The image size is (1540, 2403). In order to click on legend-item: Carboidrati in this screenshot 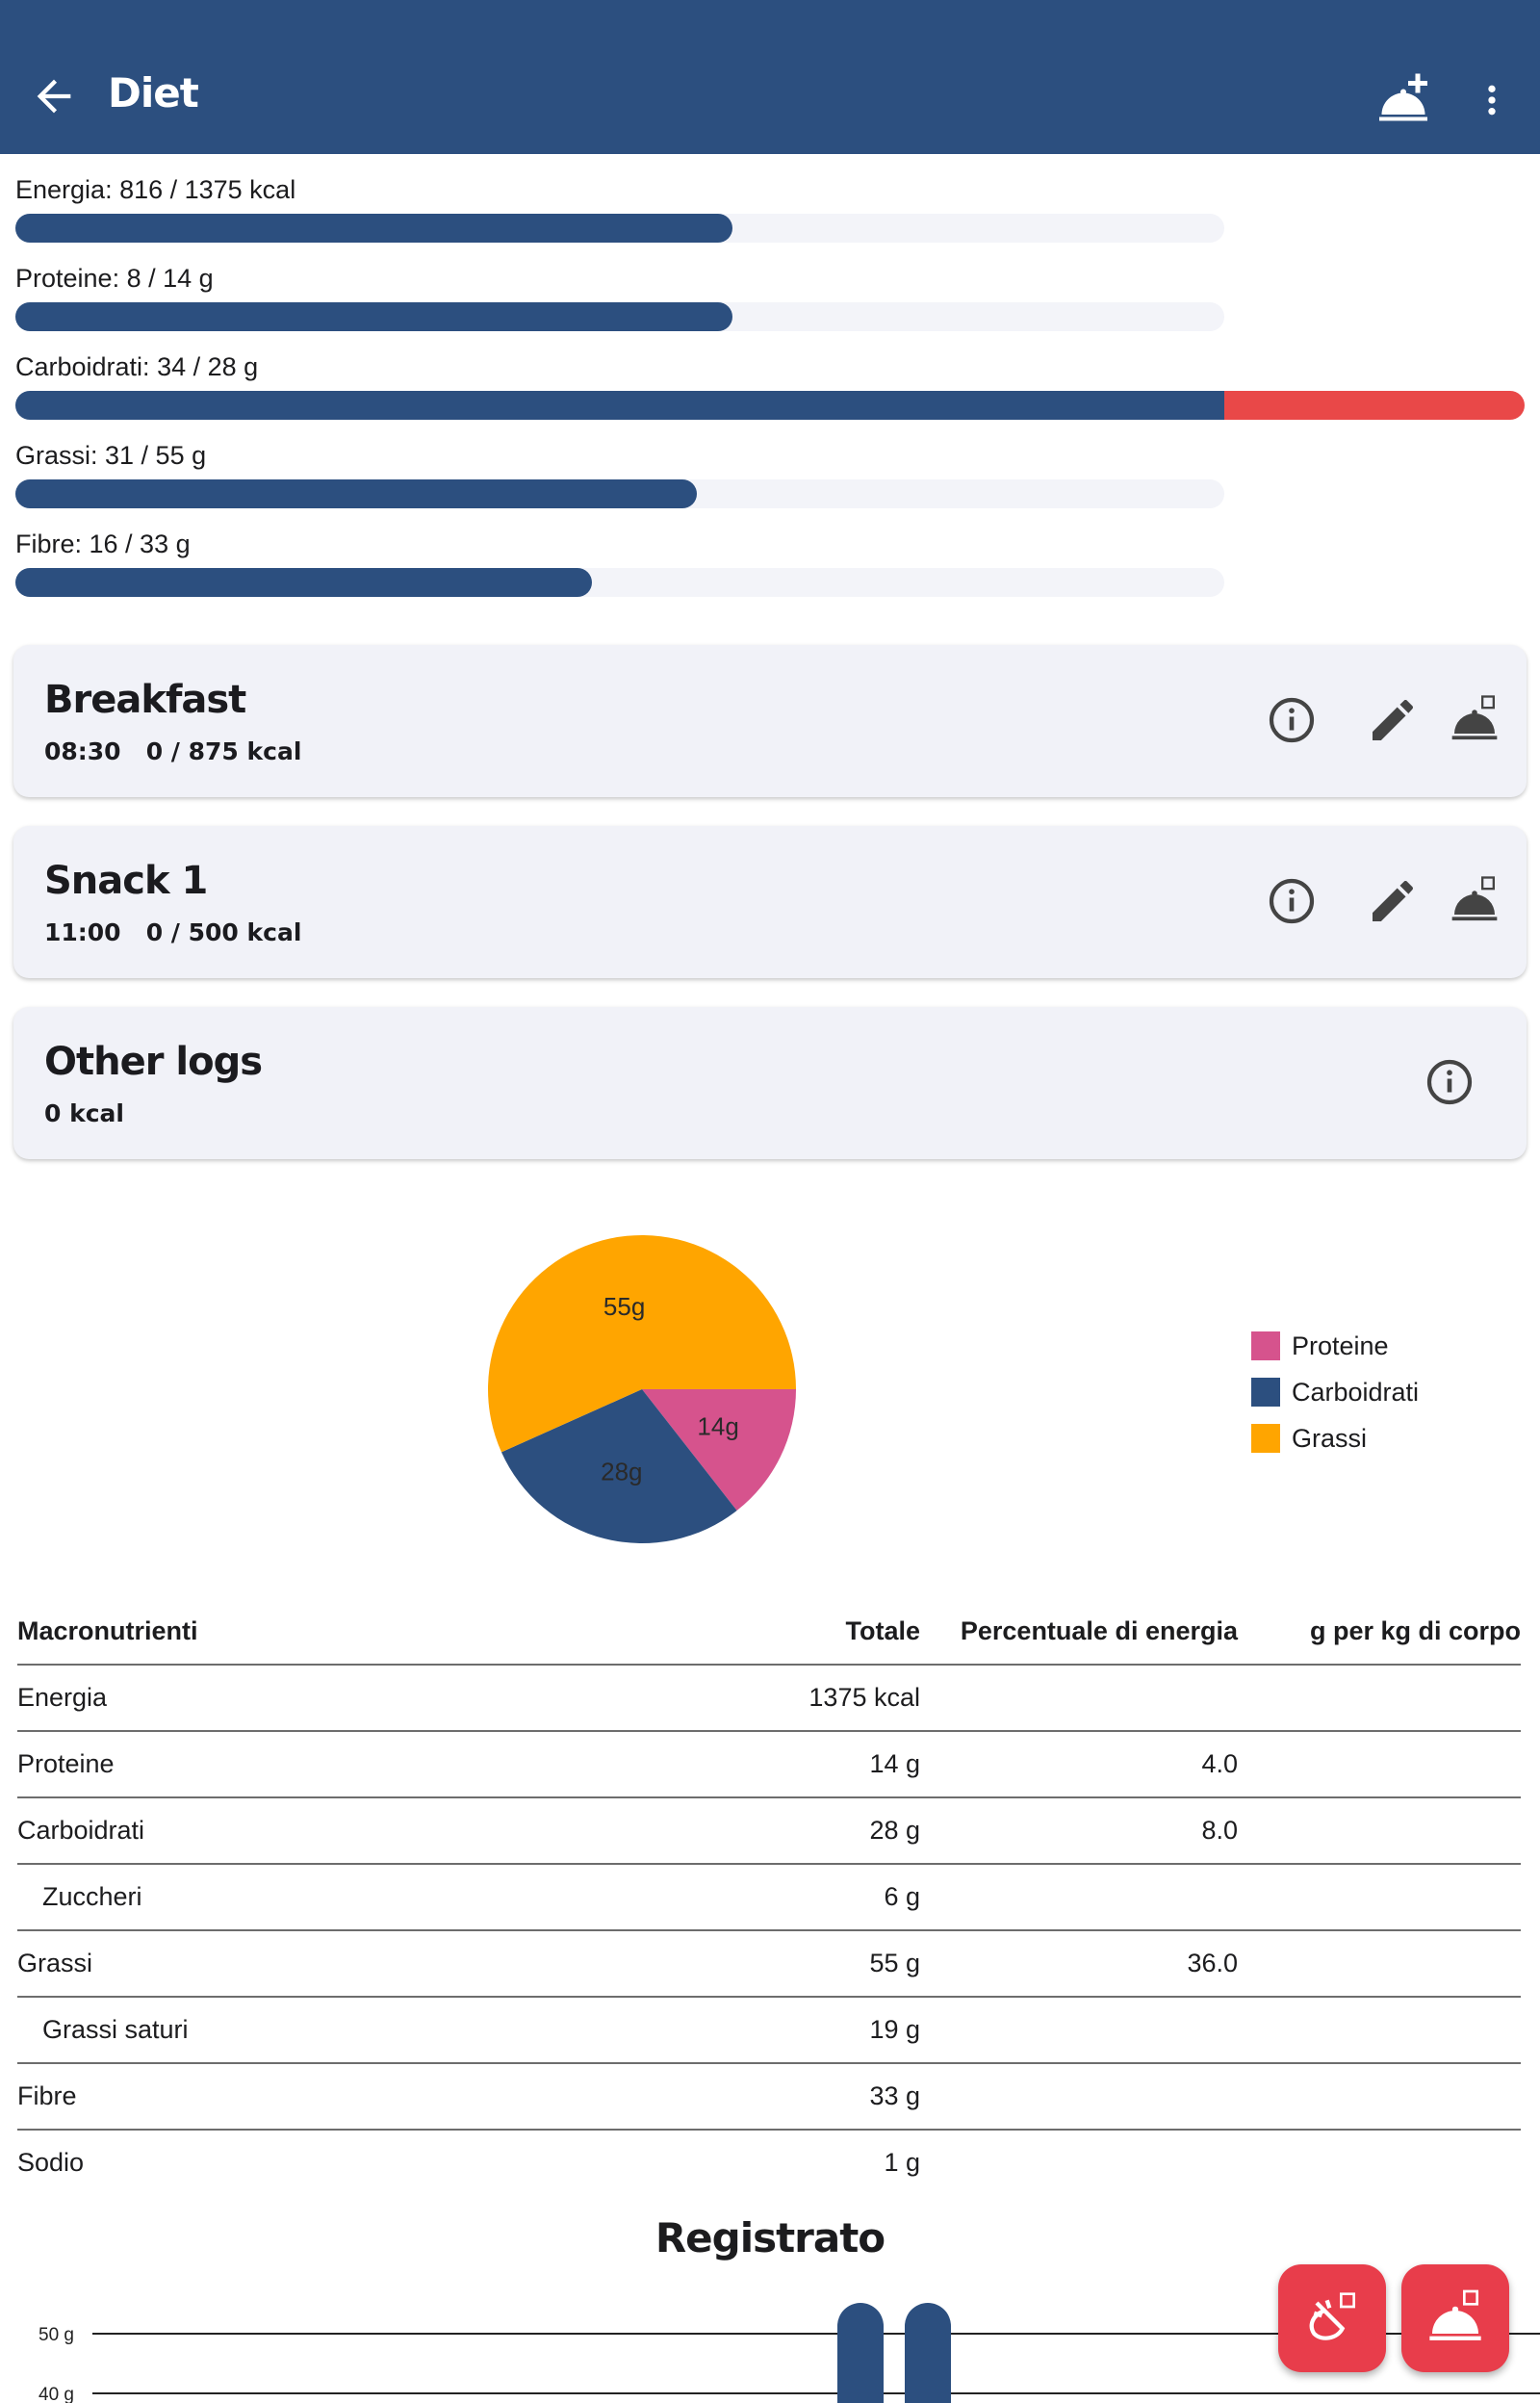, I will do `click(1335, 1392)`.